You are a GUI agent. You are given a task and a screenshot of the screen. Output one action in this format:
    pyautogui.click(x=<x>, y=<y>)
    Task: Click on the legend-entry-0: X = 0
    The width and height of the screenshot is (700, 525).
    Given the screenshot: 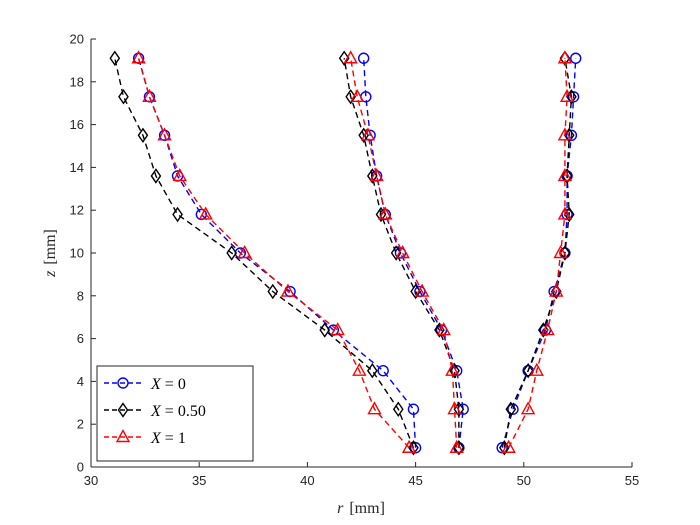 What is the action you would take?
    pyautogui.click(x=145, y=384)
    